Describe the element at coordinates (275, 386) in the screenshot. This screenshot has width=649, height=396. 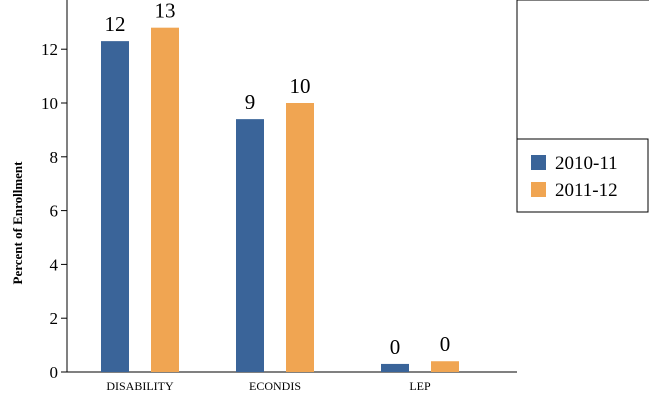
I see `category-label: ECONDIS` at that location.